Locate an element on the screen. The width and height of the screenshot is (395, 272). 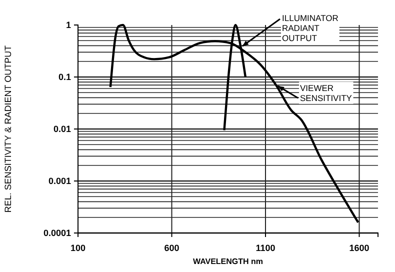
y-tick-label: 0.0001 is located at coordinates (57, 233).